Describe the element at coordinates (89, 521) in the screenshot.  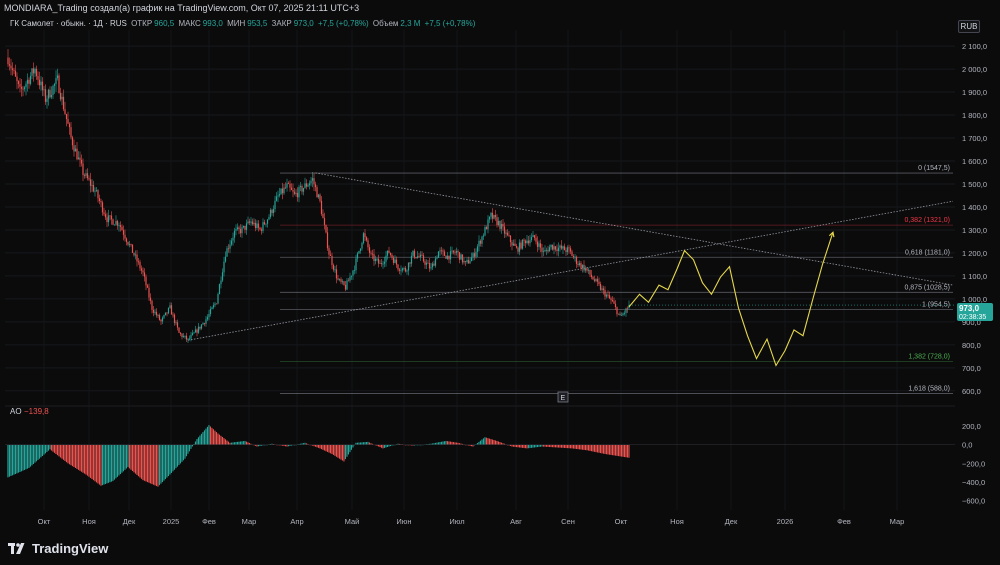
I see `x-tick-label: Ноя` at that location.